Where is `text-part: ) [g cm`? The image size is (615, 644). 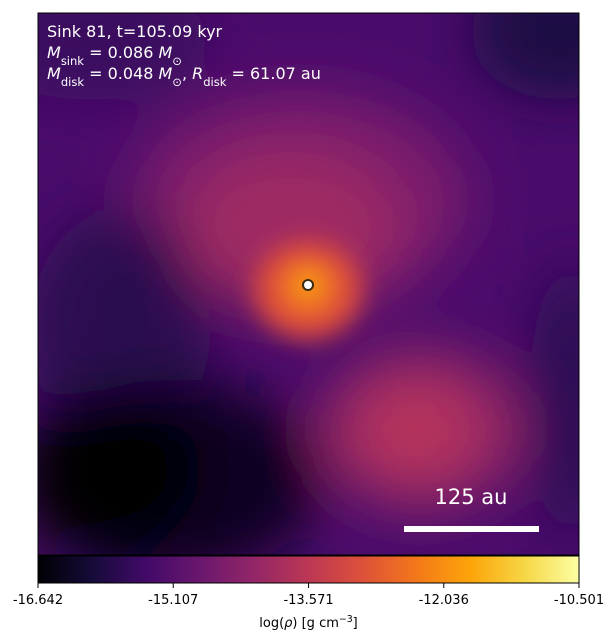
text-part: ) [g cm is located at coordinates (315, 623).